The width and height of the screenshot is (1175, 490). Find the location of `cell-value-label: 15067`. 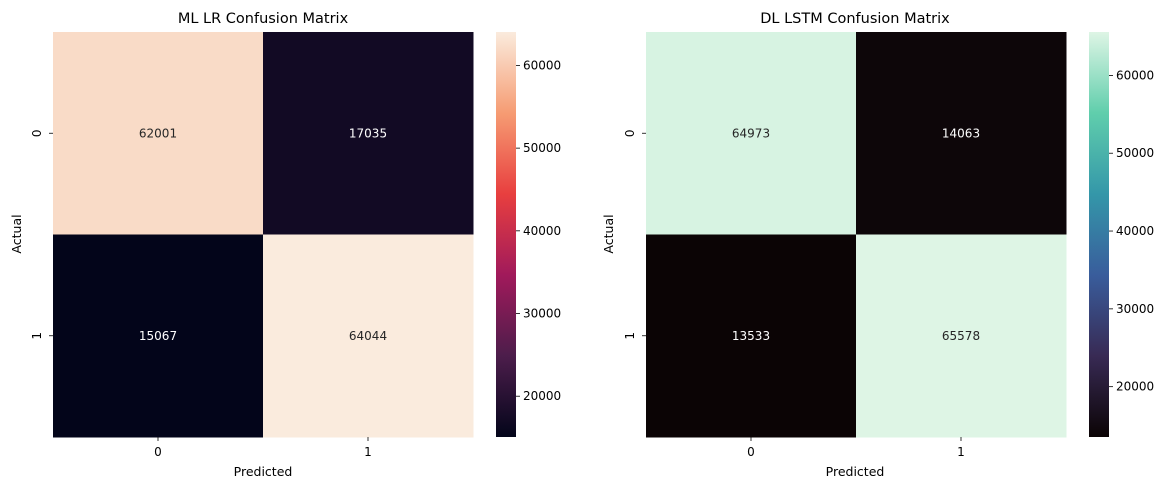

cell-value-label: 15067 is located at coordinates (158, 336).